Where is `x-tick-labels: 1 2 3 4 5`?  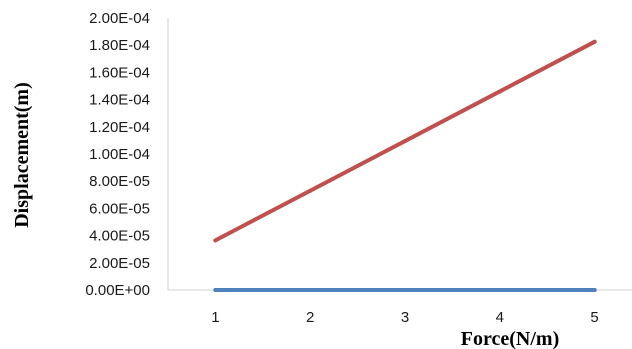
x-tick-labels: 1 2 3 4 5 is located at coordinates (405, 317).